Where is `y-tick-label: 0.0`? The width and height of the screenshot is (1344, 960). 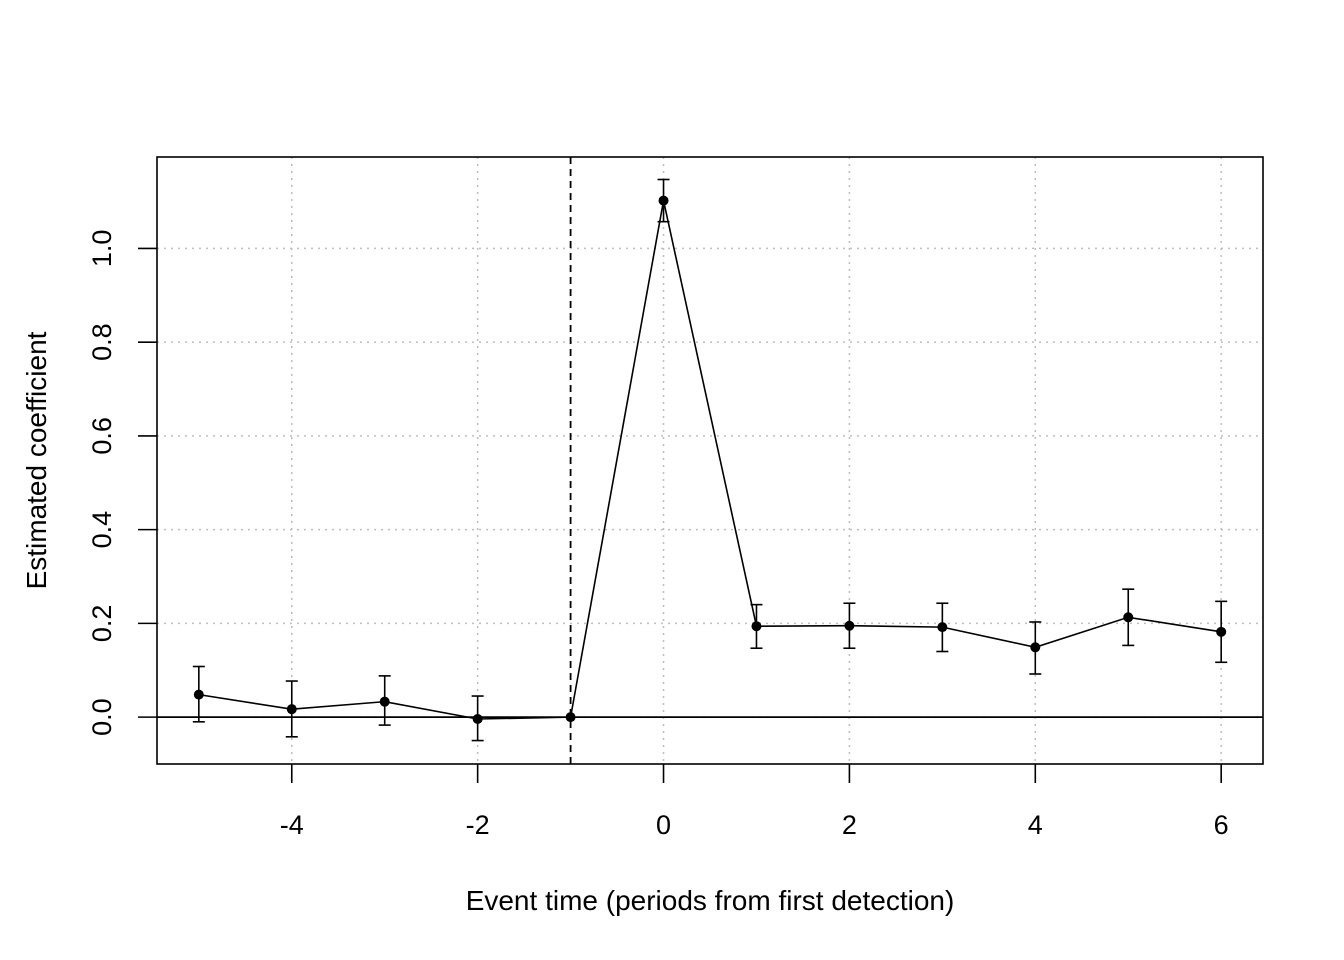
y-tick-label: 0.0 is located at coordinates (102, 717).